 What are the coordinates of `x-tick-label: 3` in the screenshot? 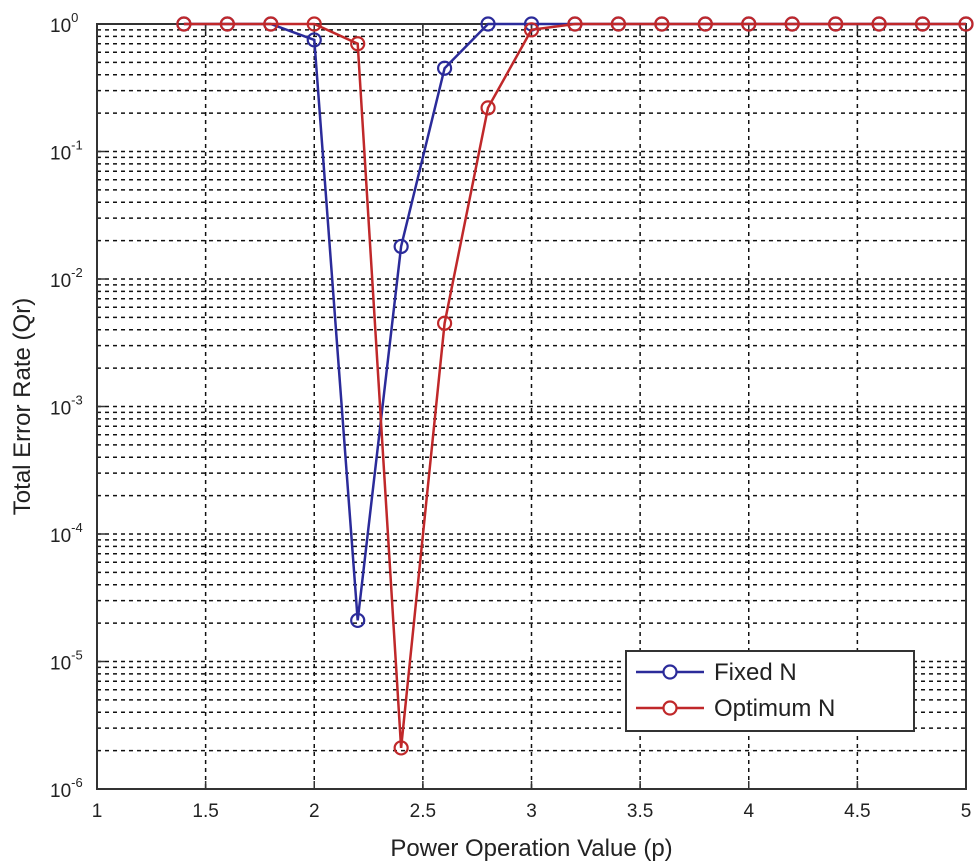 It's located at (531, 811).